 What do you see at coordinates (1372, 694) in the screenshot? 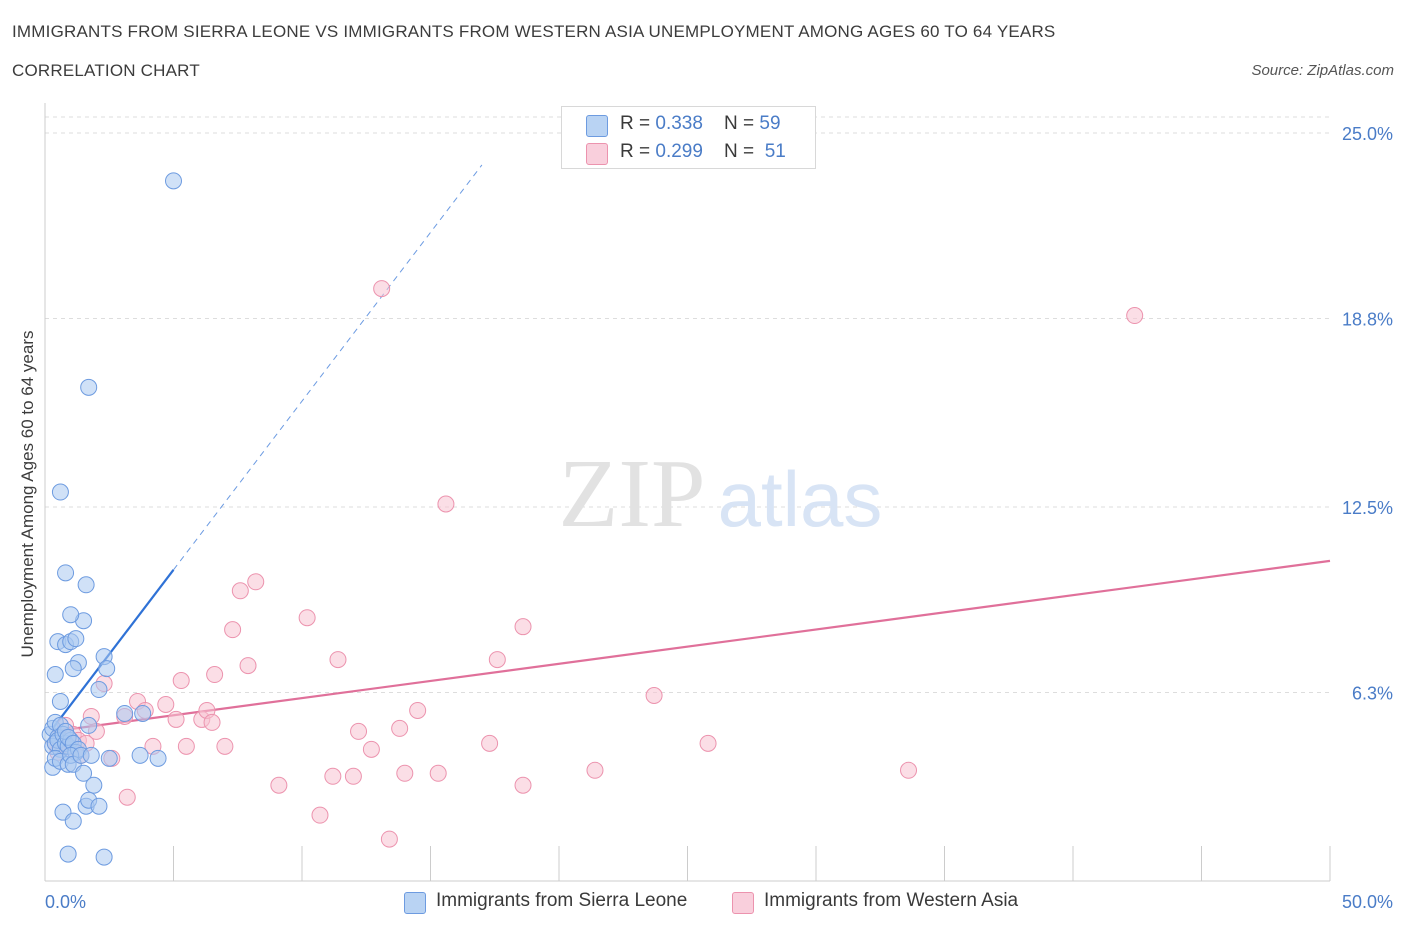
I see `y-tick-label: 6.3%` at bounding box center [1372, 694].